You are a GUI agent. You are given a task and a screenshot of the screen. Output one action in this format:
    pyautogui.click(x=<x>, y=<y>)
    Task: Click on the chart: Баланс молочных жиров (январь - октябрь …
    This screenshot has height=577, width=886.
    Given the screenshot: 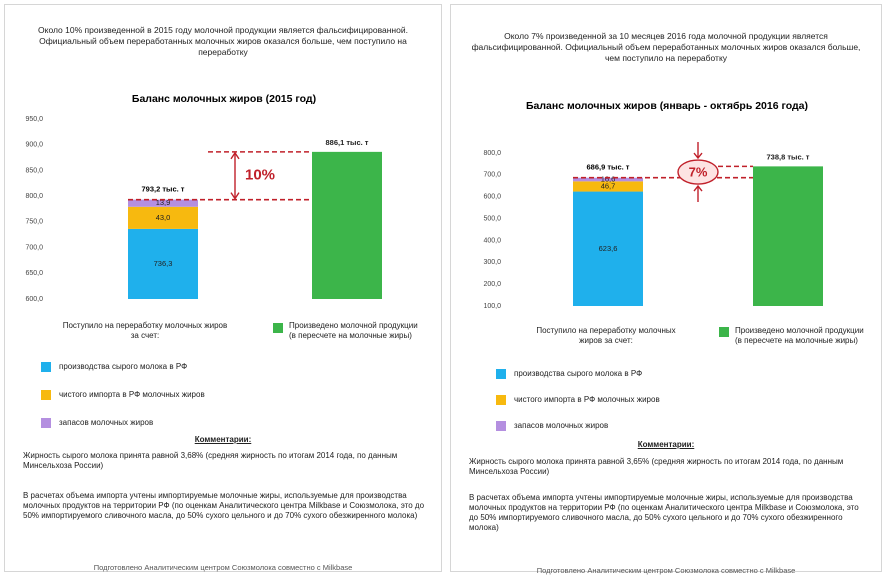 What is the action you would take?
    pyautogui.click(x=653, y=205)
    